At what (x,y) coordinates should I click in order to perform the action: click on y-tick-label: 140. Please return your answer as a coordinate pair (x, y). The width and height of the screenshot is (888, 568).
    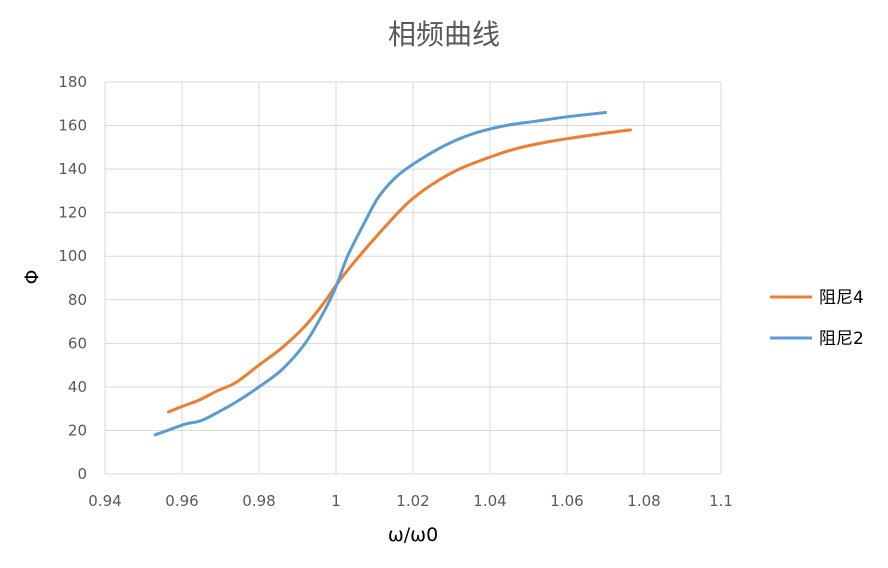
    Looking at the image, I should click on (72, 169).